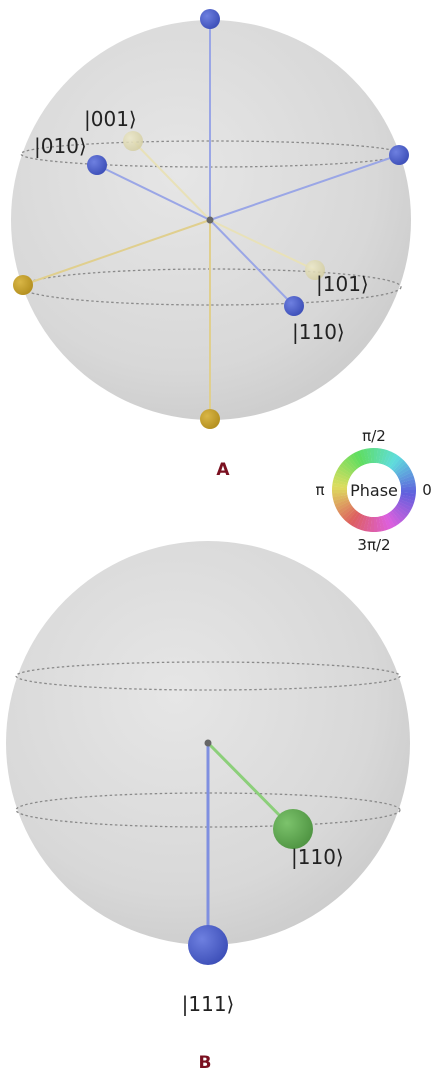 Image resolution: width=433 pixels, height=1070 pixels. Describe the element at coordinates (110, 119) in the screenshot. I see `ket-label-001: |001⟩` at that location.